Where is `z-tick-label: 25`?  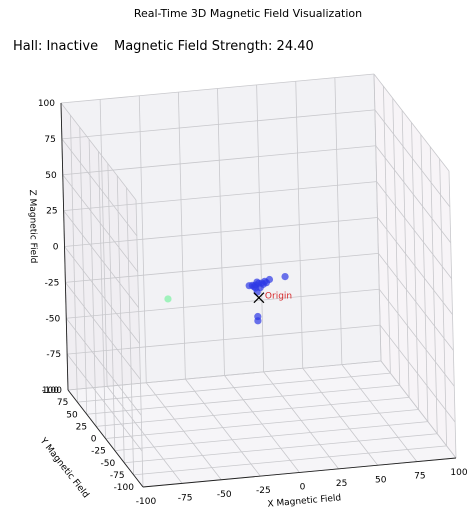 z-tick-label: 25 is located at coordinates (51, 212).